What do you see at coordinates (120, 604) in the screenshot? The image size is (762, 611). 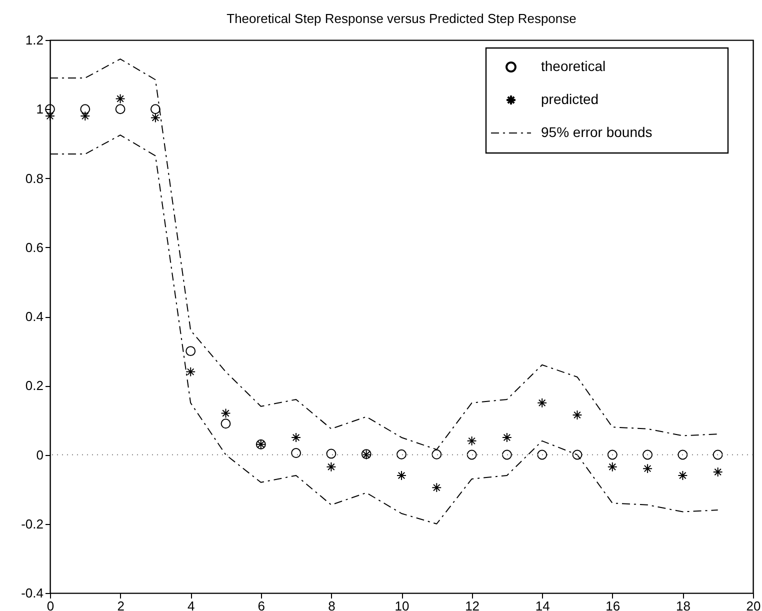 I see `x-tick-label: 2` at bounding box center [120, 604].